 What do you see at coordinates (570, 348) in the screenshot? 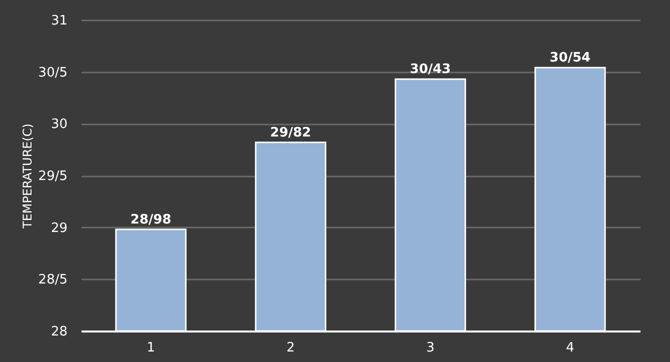
I see `x-tick-label: 4` at bounding box center [570, 348].